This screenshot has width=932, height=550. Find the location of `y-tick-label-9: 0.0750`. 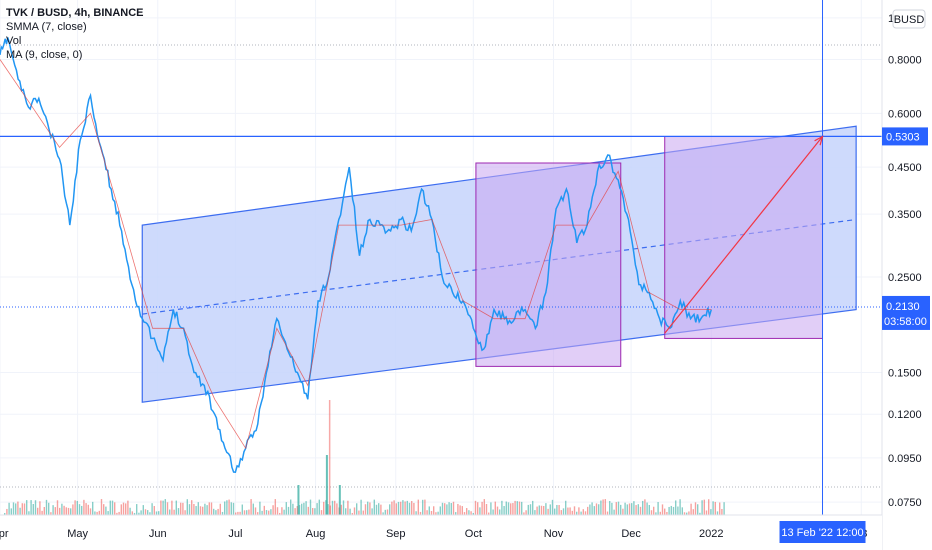

y-tick-label-9: 0.0750 is located at coordinates (905, 503).